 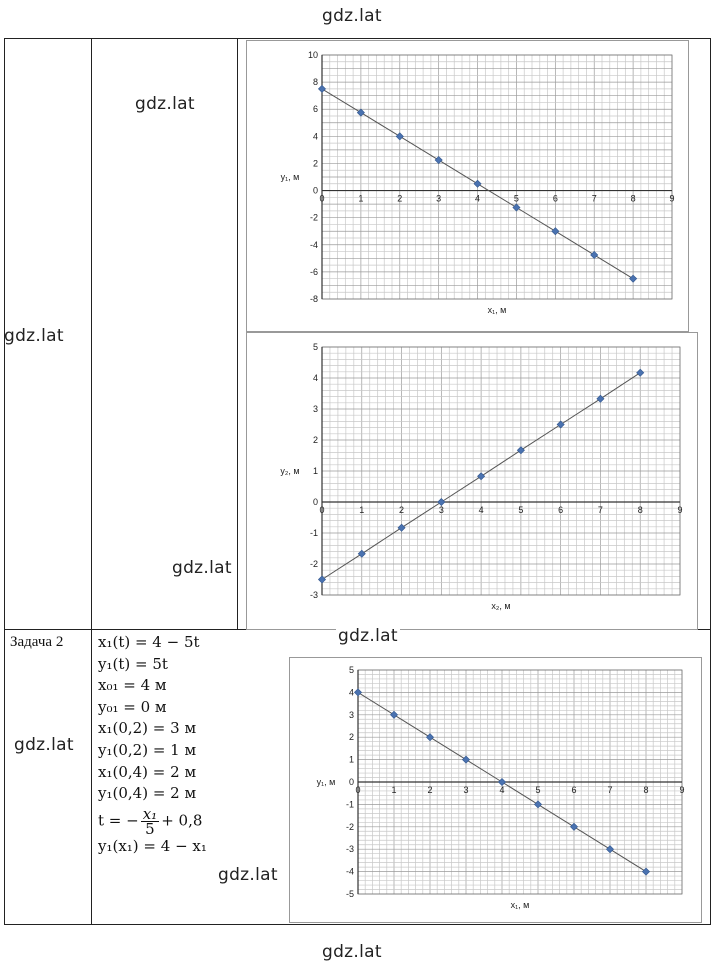 I want to click on formula-t-lhs: t = −, so click(x=118, y=820).